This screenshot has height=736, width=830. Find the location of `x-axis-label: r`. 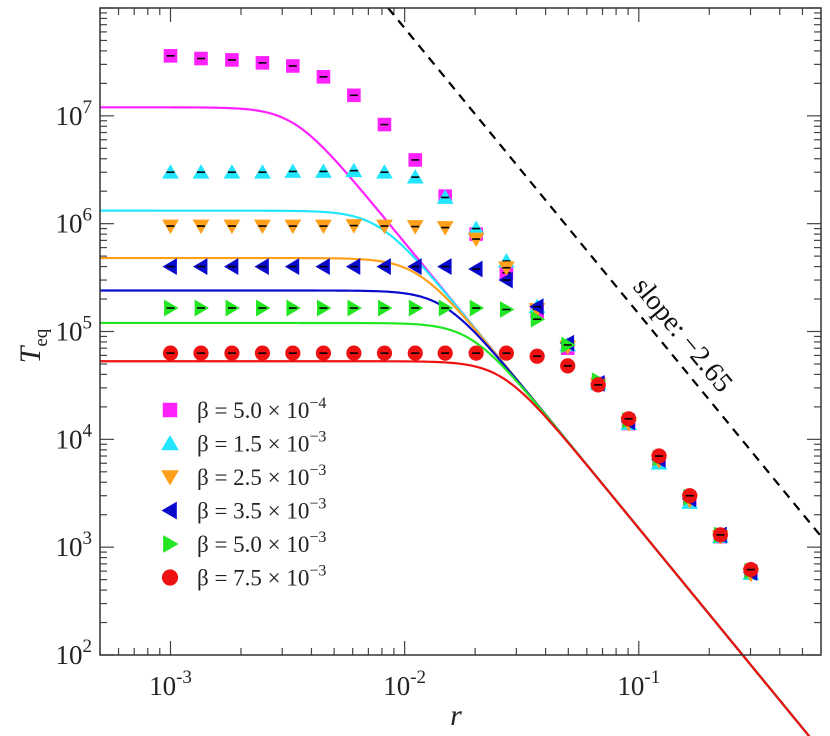

x-axis-label: r is located at coordinates (456, 715).